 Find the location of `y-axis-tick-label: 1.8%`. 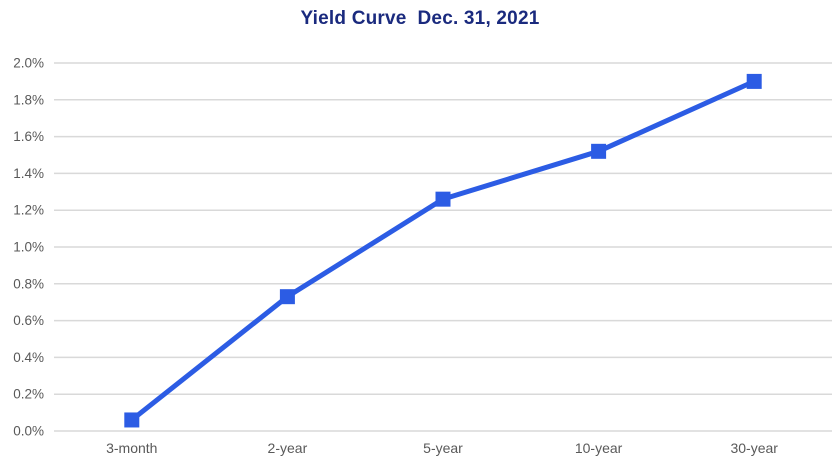

y-axis-tick-label: 1.8% is located at coordinates (28, 99).